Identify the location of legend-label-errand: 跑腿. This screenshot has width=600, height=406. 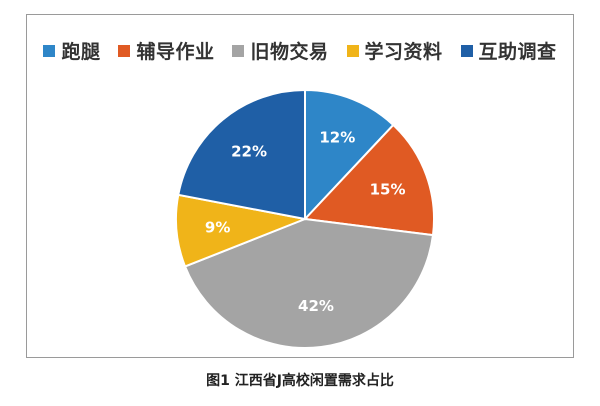
(81, 52).